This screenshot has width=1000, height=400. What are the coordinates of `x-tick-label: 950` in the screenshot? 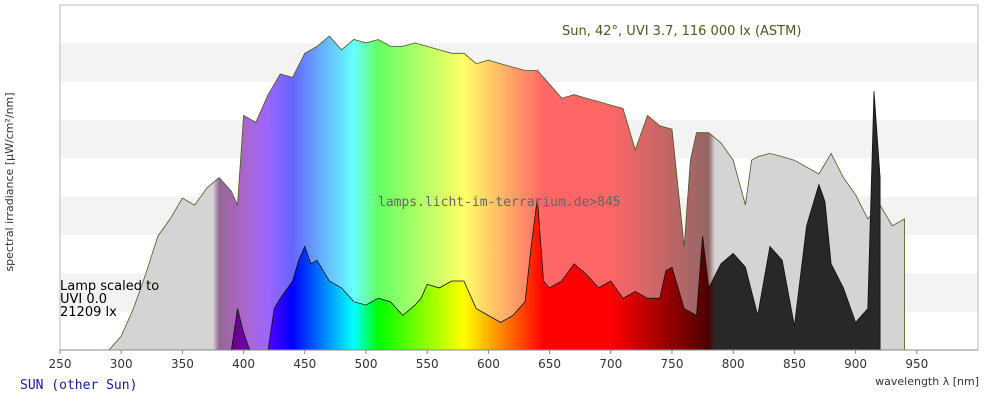 It's located at (916, 364).